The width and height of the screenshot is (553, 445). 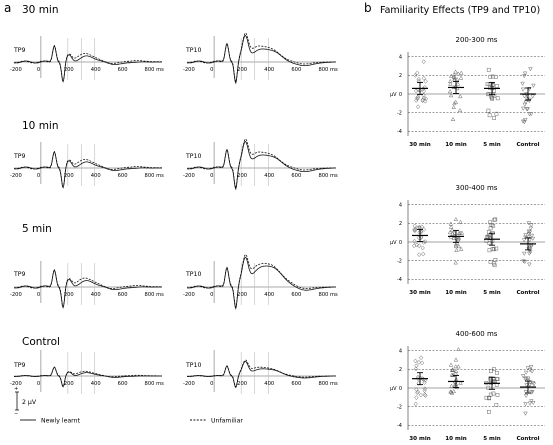 What do you see at coordinates (16, 414) in the screenshot?
I see `scale-minus-sign: −` at bounding box center [16, 414].